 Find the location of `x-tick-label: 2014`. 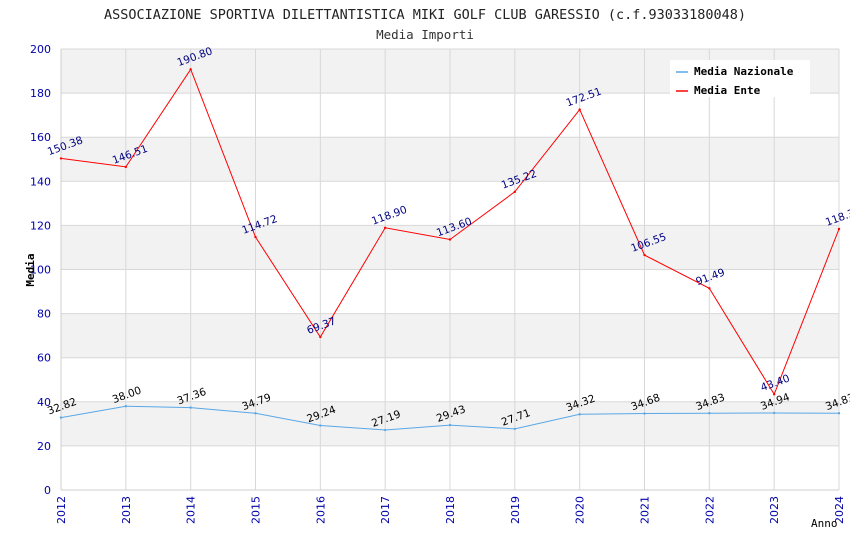

x-tick-label: 2014 is located at coordinates (191, 510).